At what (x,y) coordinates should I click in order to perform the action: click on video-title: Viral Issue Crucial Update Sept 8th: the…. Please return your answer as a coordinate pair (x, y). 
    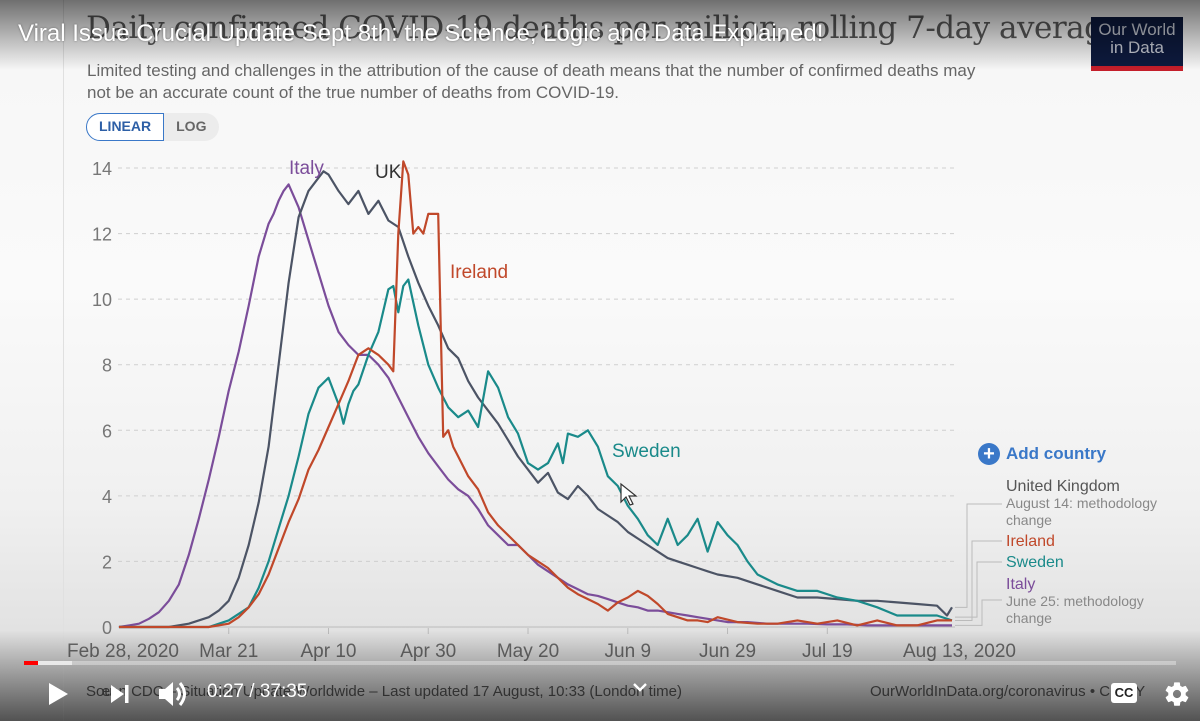
    Looking at the image, I should click on (421, 33).